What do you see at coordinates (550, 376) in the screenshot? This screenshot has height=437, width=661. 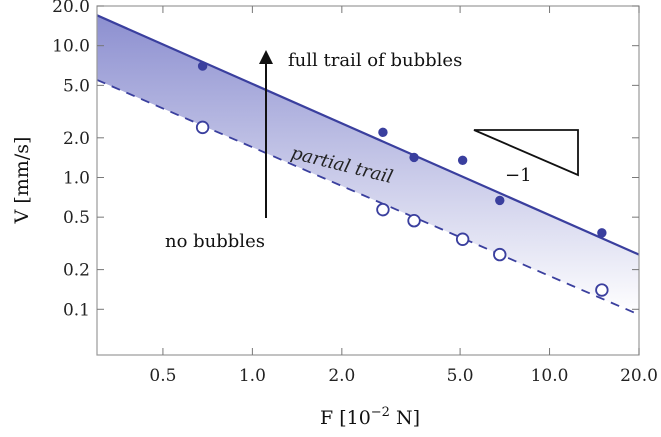 I see `x-tick-label: 10.0` at bounding box center [550, 376].